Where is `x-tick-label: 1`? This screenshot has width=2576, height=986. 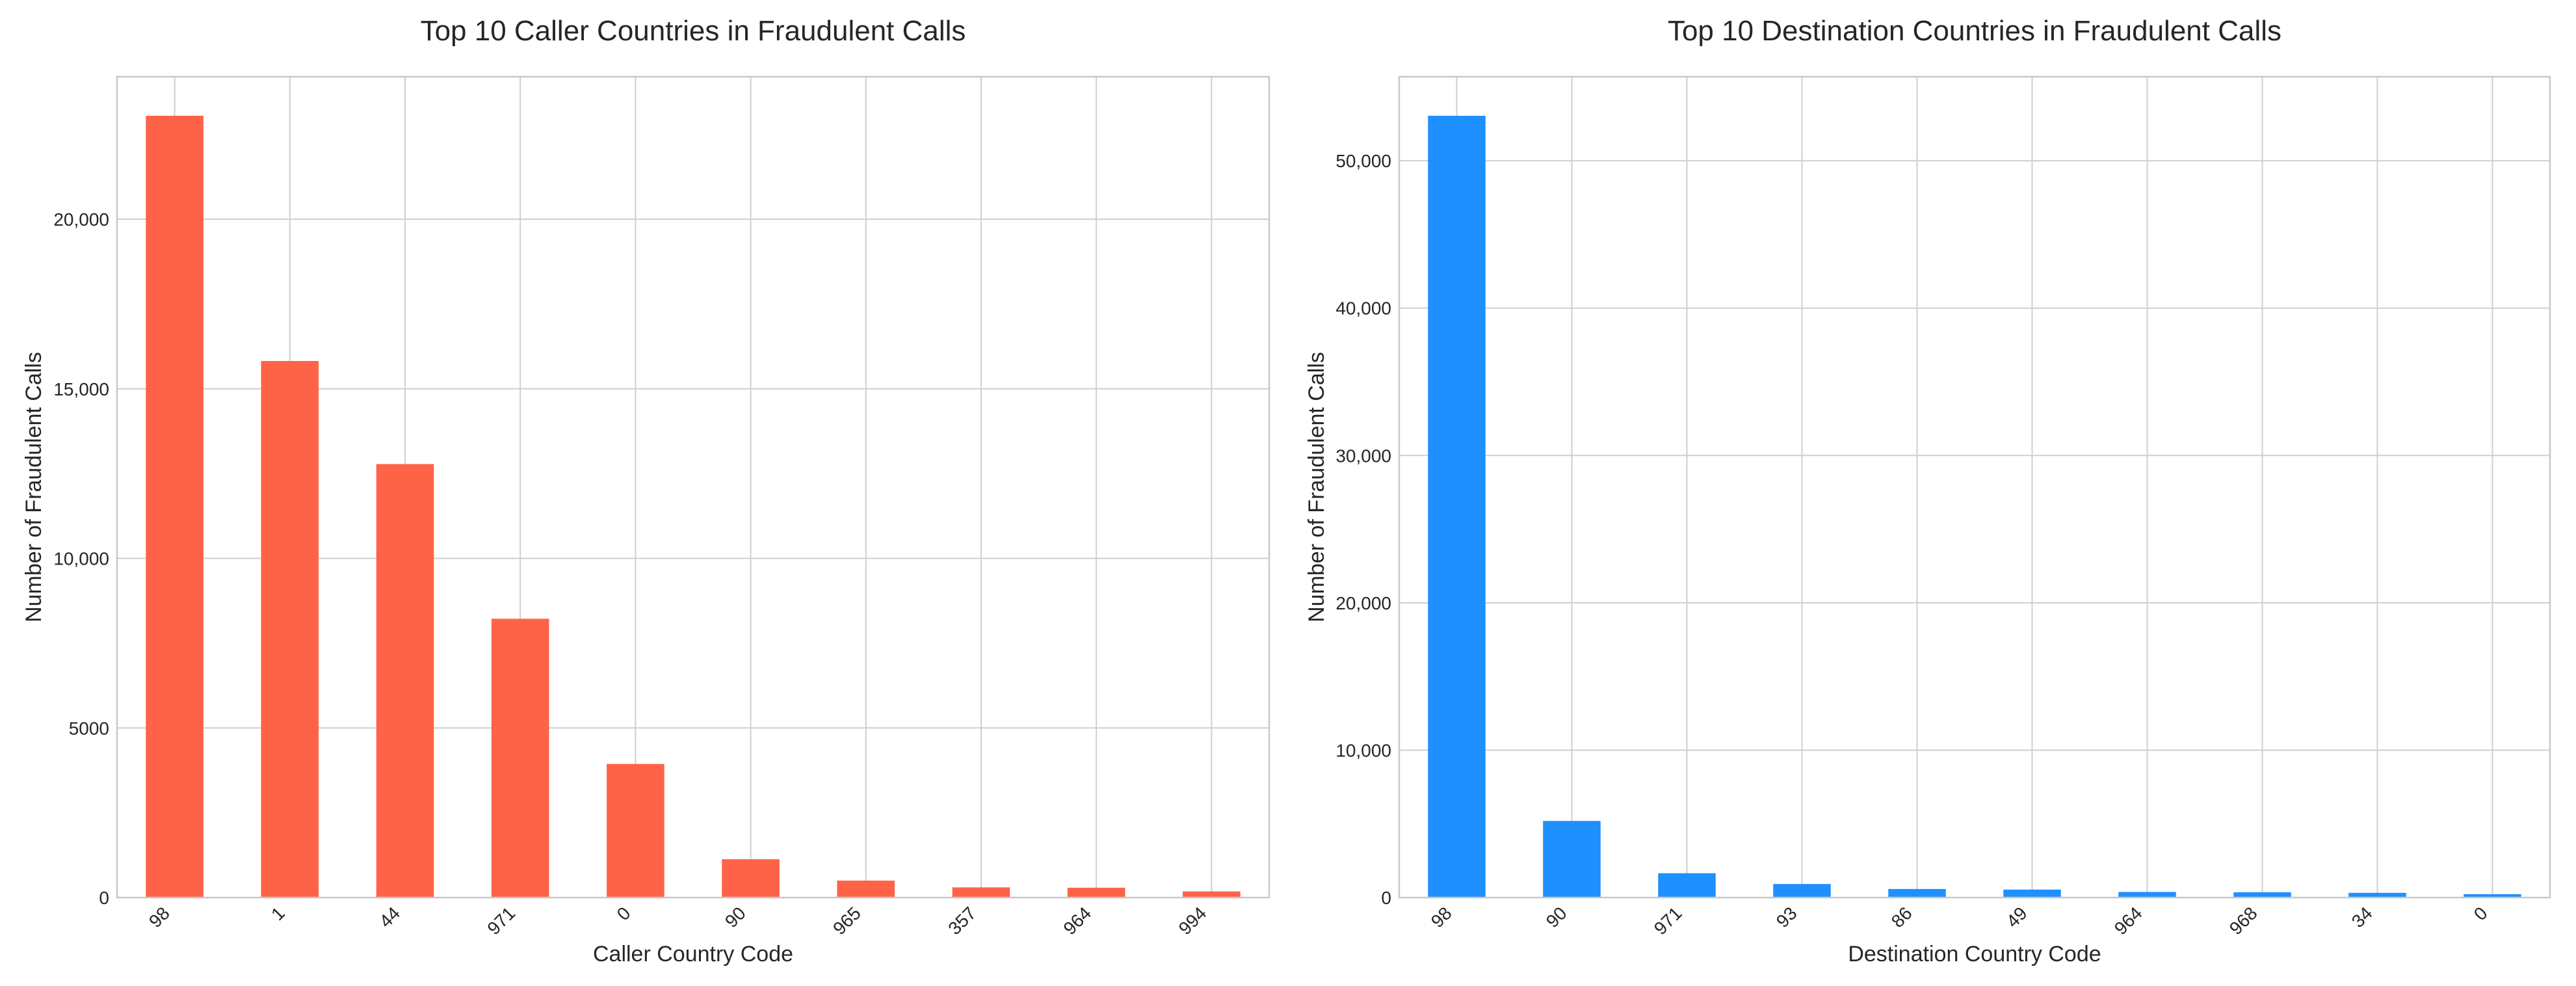 x-tick-label: 1 is located at coordinates (278, 913).